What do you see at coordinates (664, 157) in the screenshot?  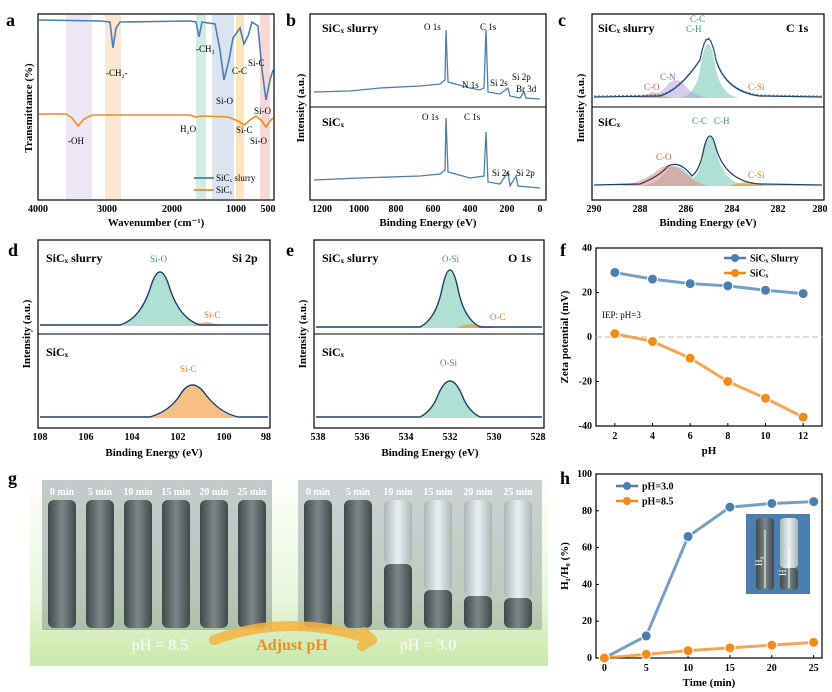 I see `c-label-co-2: C-O` at bounding box center [664, 157].